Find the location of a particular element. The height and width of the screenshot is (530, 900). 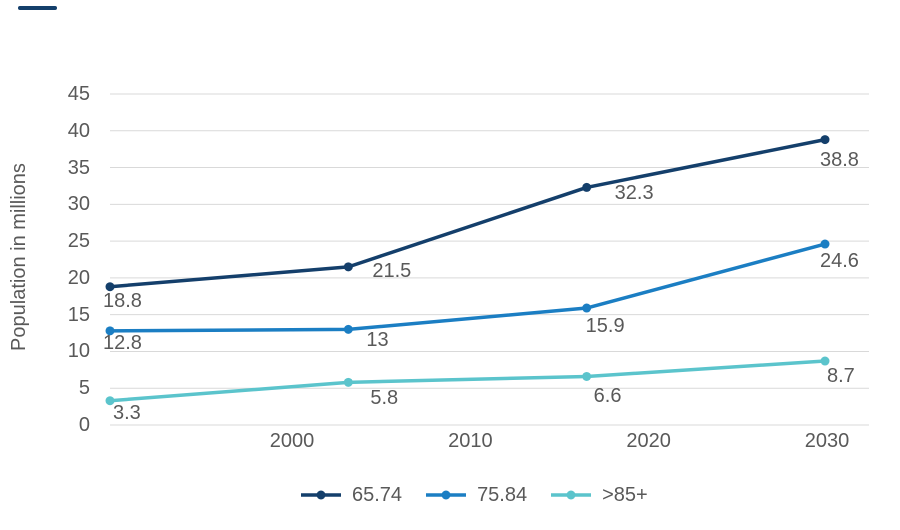

y-tick-label: 30 is located at coordinates (78, 204).